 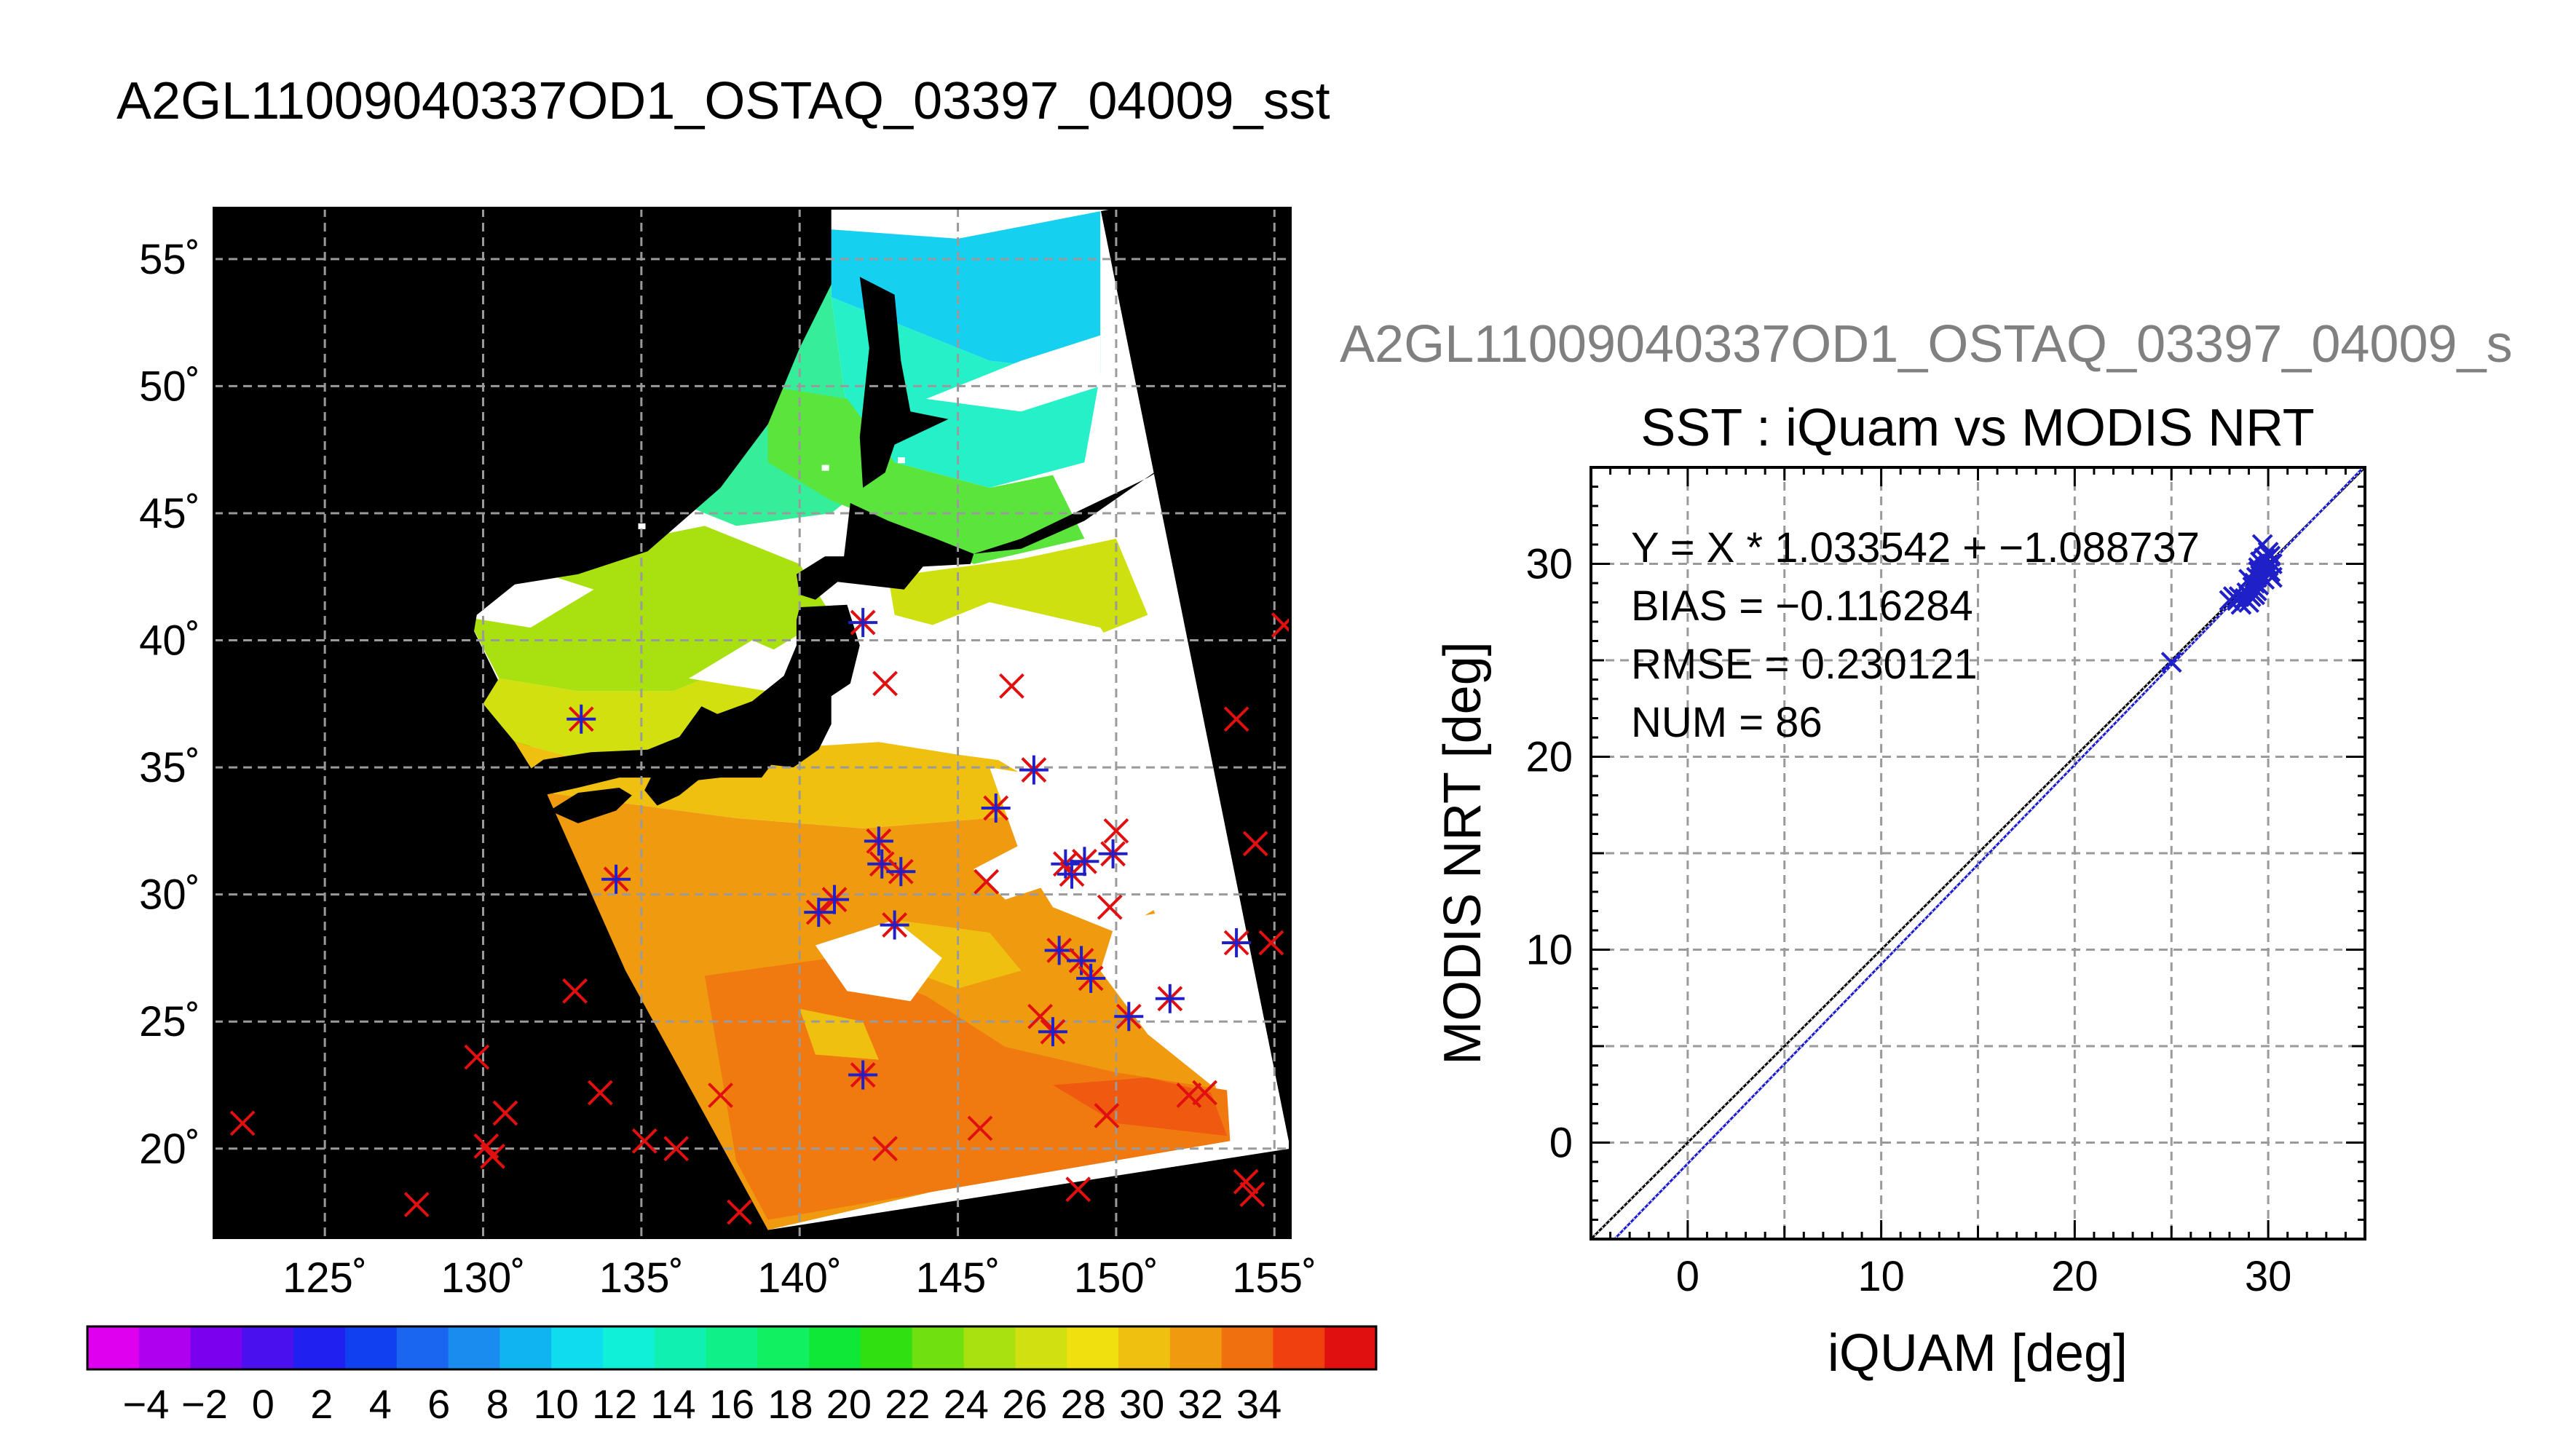 I want to click on red-marker-6-b, so click(x=987, y=882).